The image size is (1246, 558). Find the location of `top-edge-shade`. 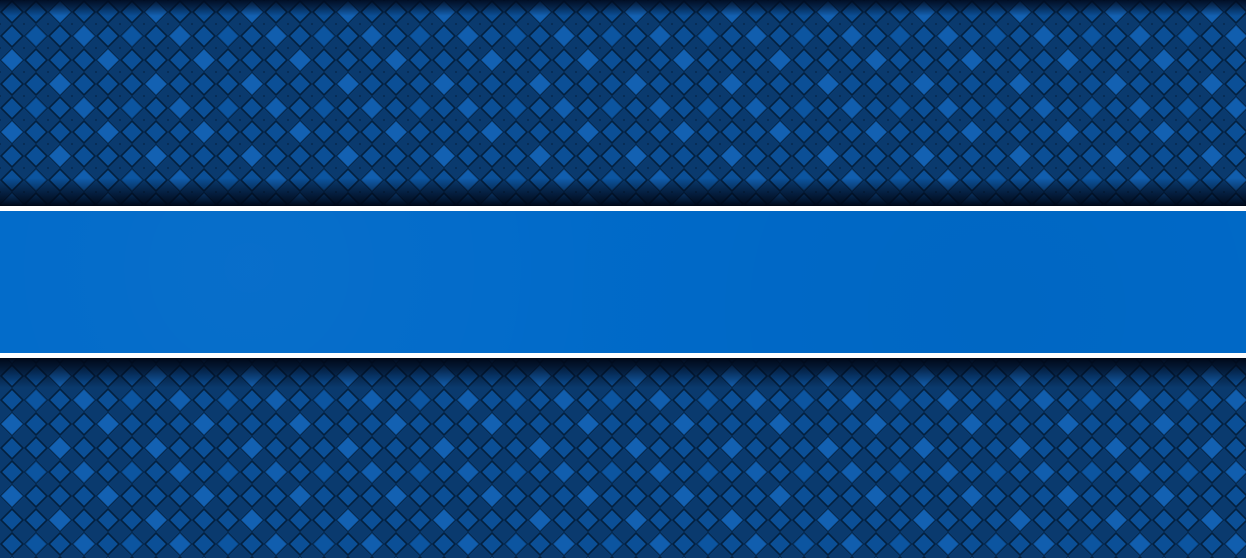

top-edge-shade is located at coordinates (623, 8).